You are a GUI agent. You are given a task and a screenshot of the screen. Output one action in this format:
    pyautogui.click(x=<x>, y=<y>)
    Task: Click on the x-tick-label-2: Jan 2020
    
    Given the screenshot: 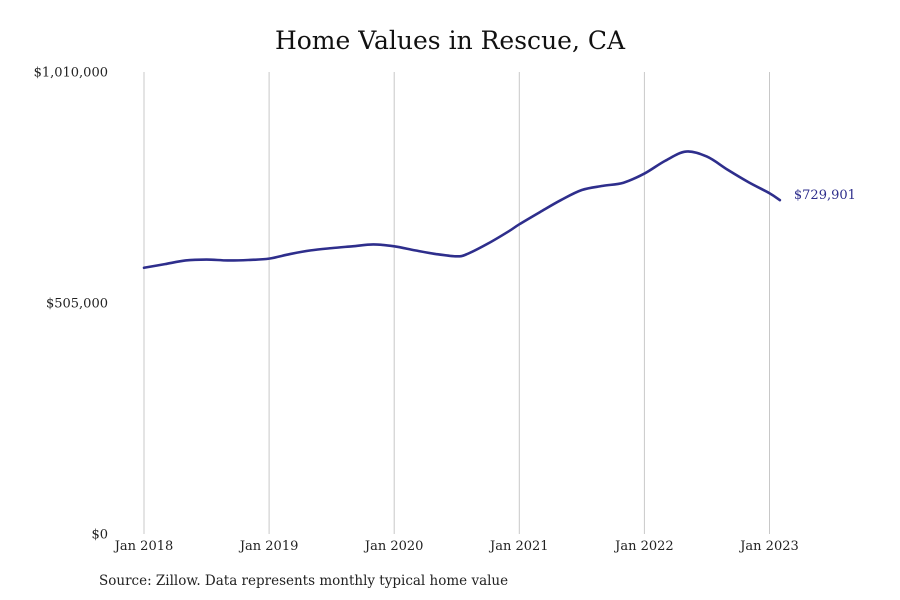 What is the action you would take?
    pyautogui.click(x=393, y=546)
    